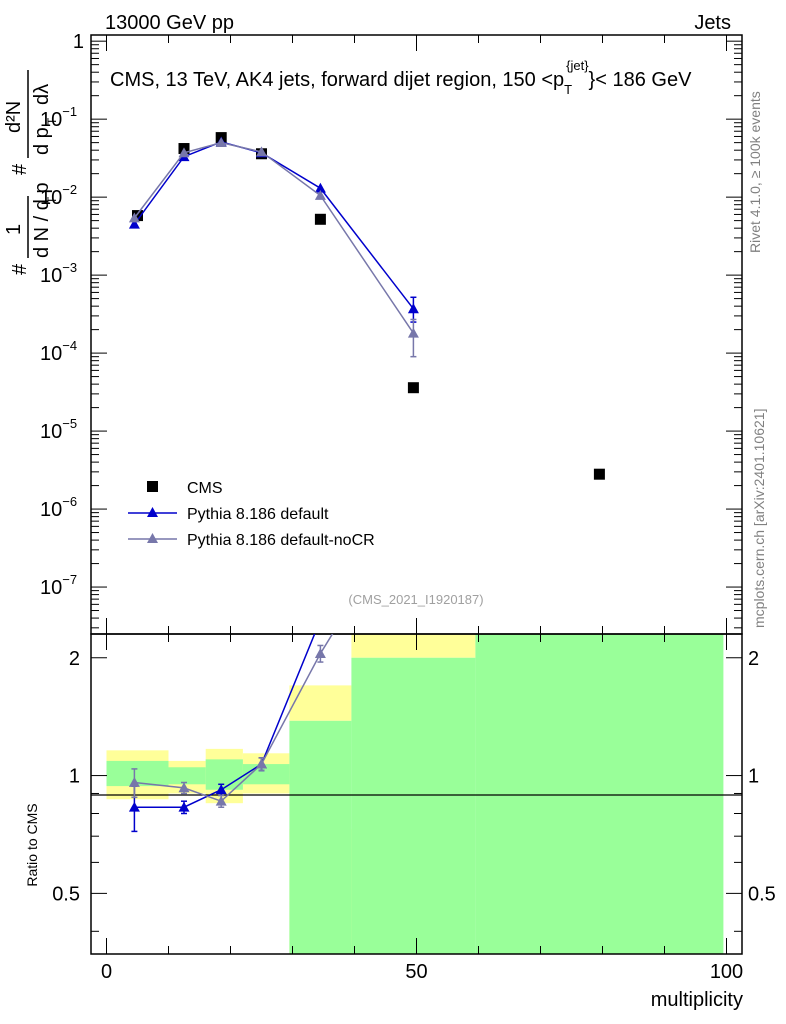  I want to click on legend-label-nocr: Pythia 8.186 default-noCR, so click(281, 540).